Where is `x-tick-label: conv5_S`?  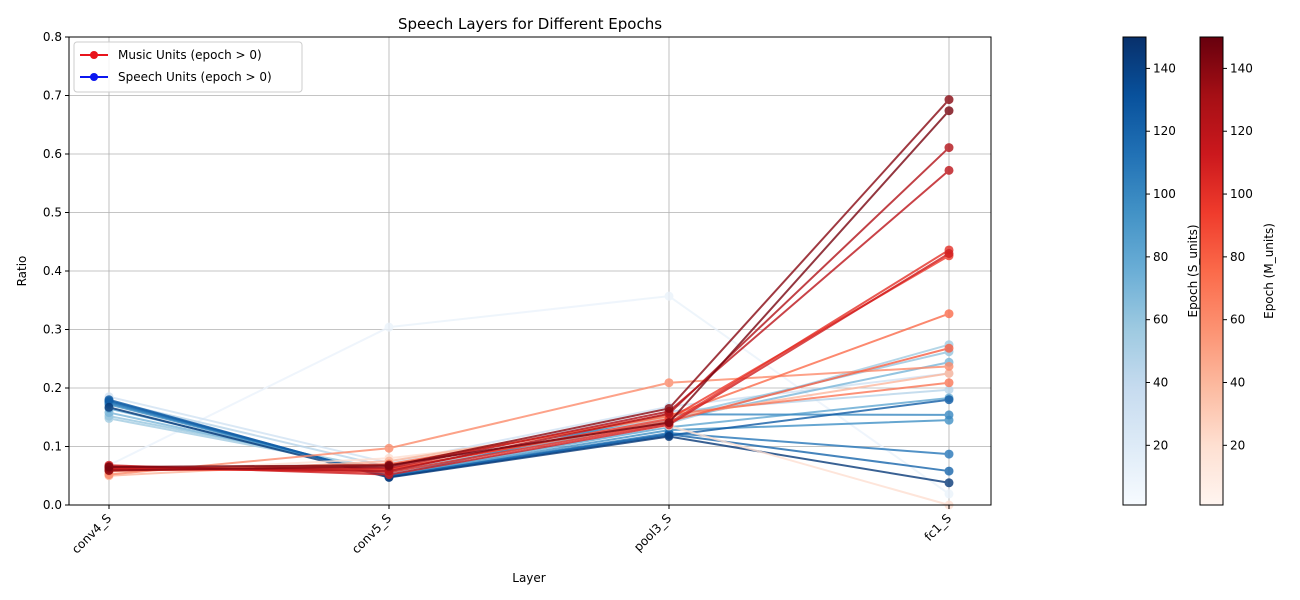 x-tick-label: conv5_S is located at coordinates (371, 533).